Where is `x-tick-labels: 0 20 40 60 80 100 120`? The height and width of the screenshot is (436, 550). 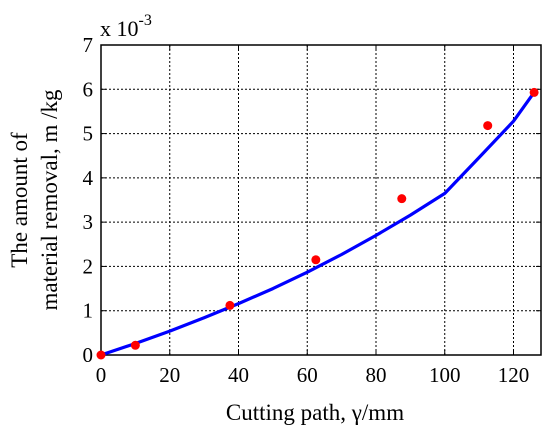
x-tick-labels: 0 20 40 60 80 100 120 is located at coordinates (313, 375).